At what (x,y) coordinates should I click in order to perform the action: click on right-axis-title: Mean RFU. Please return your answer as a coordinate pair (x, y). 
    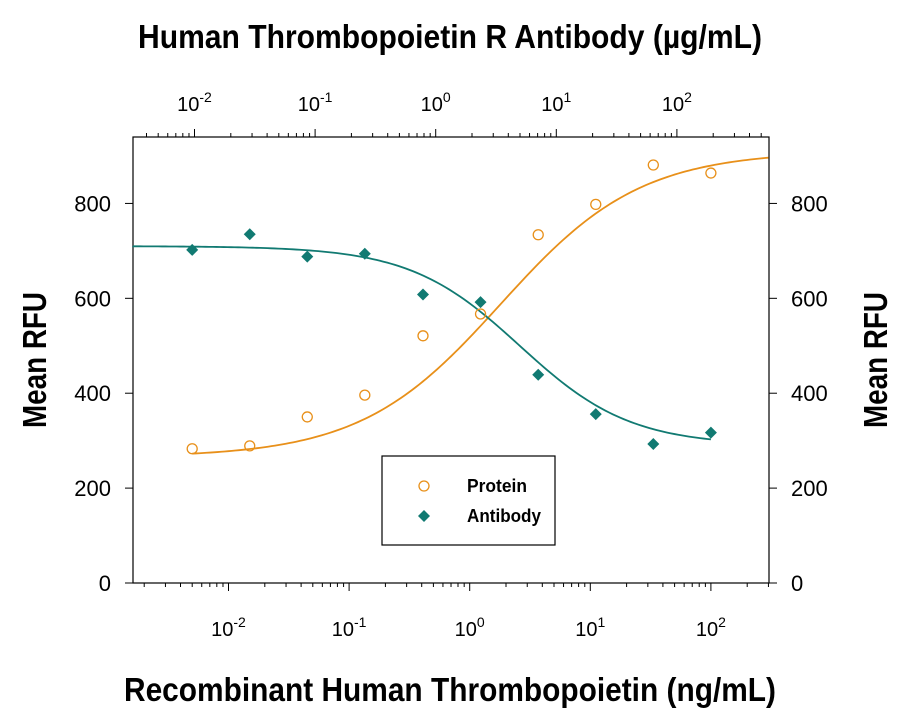
    Looking at the image, I should click on (875, 360).